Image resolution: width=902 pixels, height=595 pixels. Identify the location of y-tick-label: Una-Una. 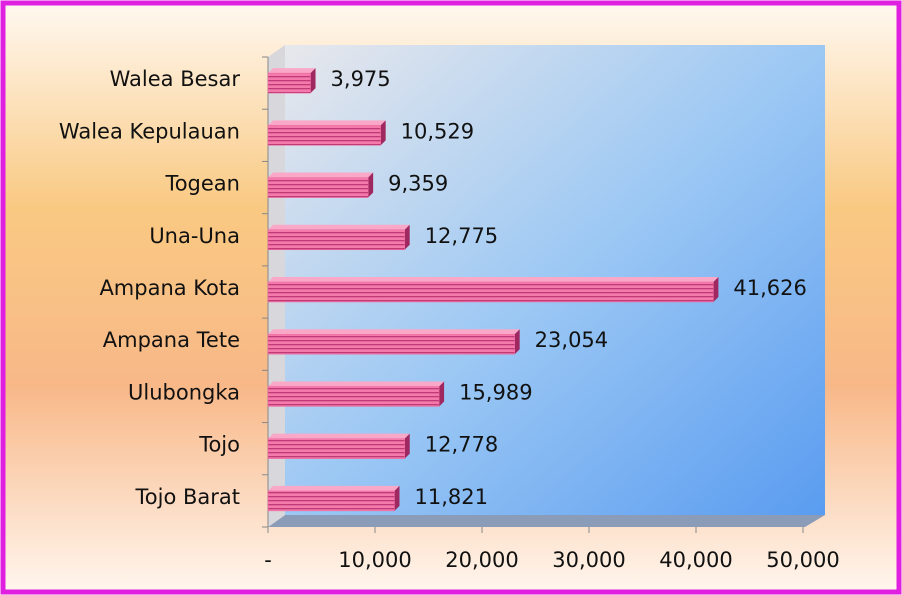
(194, 236).